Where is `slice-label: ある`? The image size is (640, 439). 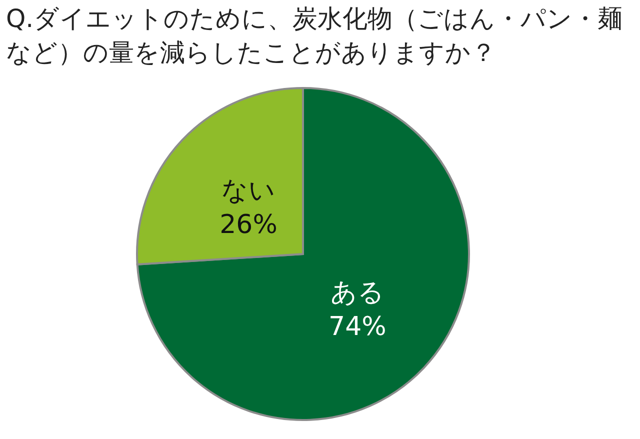 slice-label: ある is located at coordinates (357, 293).